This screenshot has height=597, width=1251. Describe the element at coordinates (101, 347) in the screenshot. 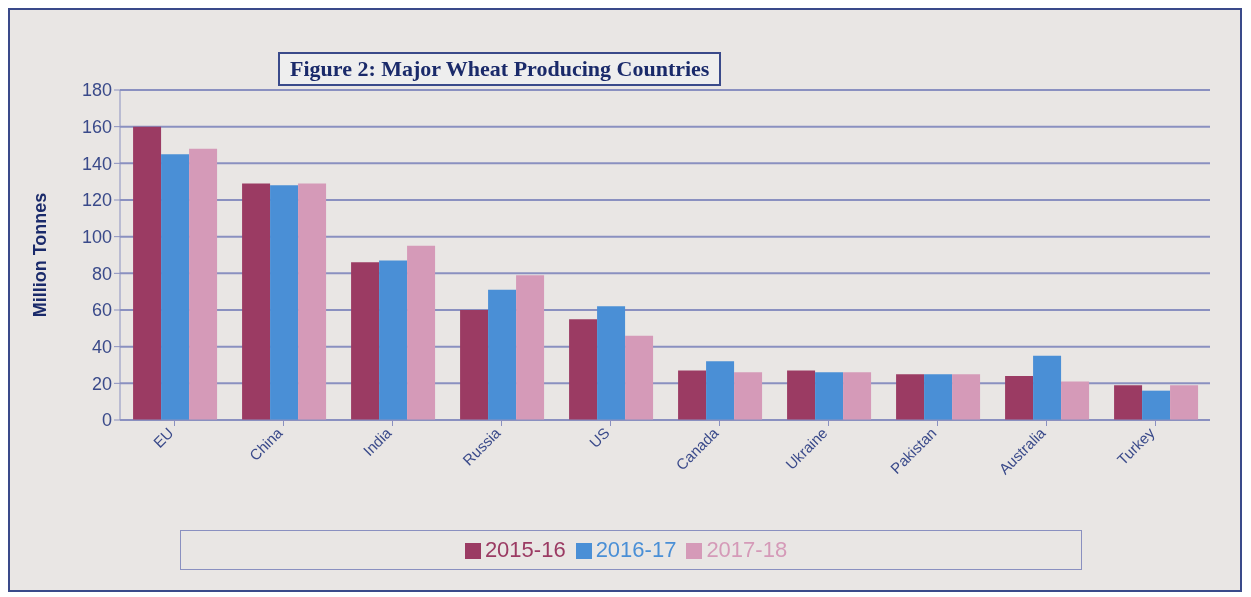

I see `y-tick-label: 40` at that location.